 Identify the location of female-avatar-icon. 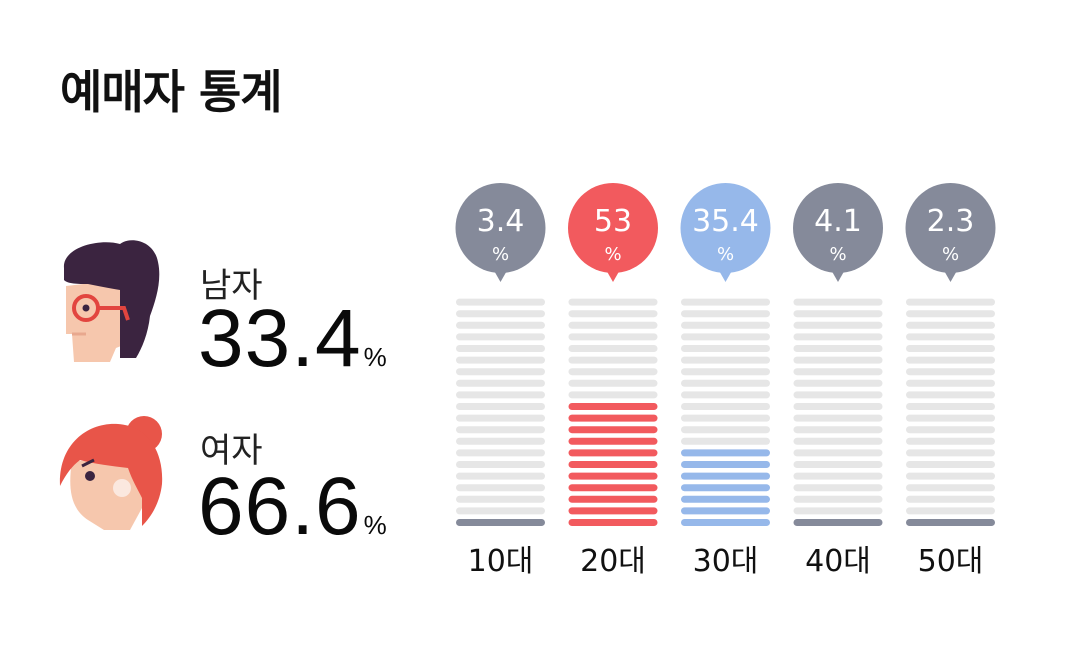
(111, 473).